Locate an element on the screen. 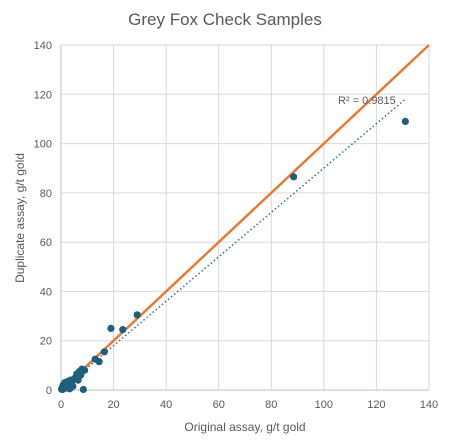  y-tick-label: 0 is located at coordinates (49, 391).